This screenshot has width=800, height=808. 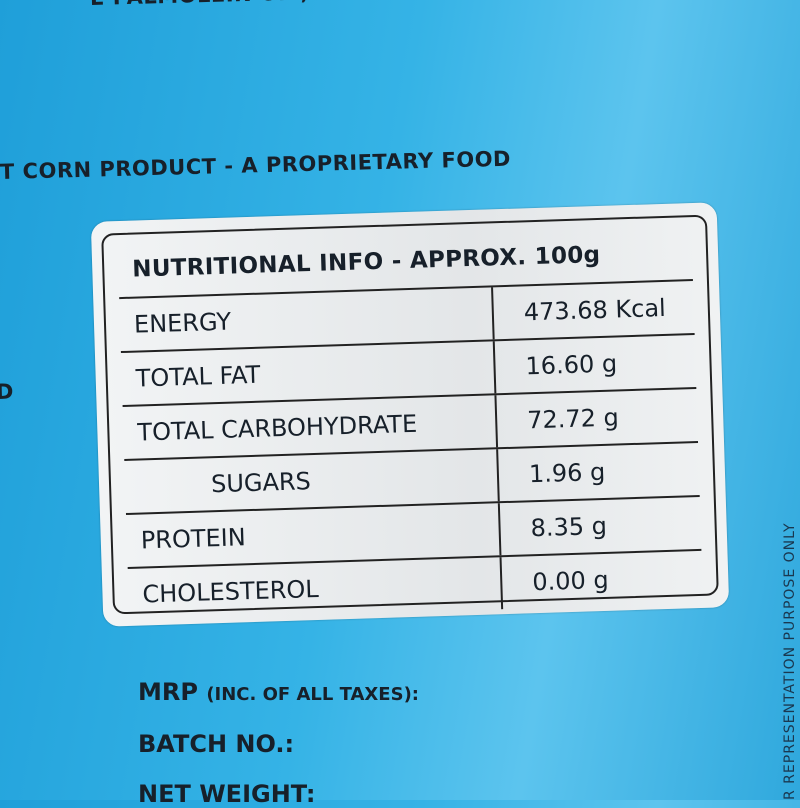 I want to click on table-title: NUTRITIONAL INFO - APPROX. 100g, so click(x=366, y=262).